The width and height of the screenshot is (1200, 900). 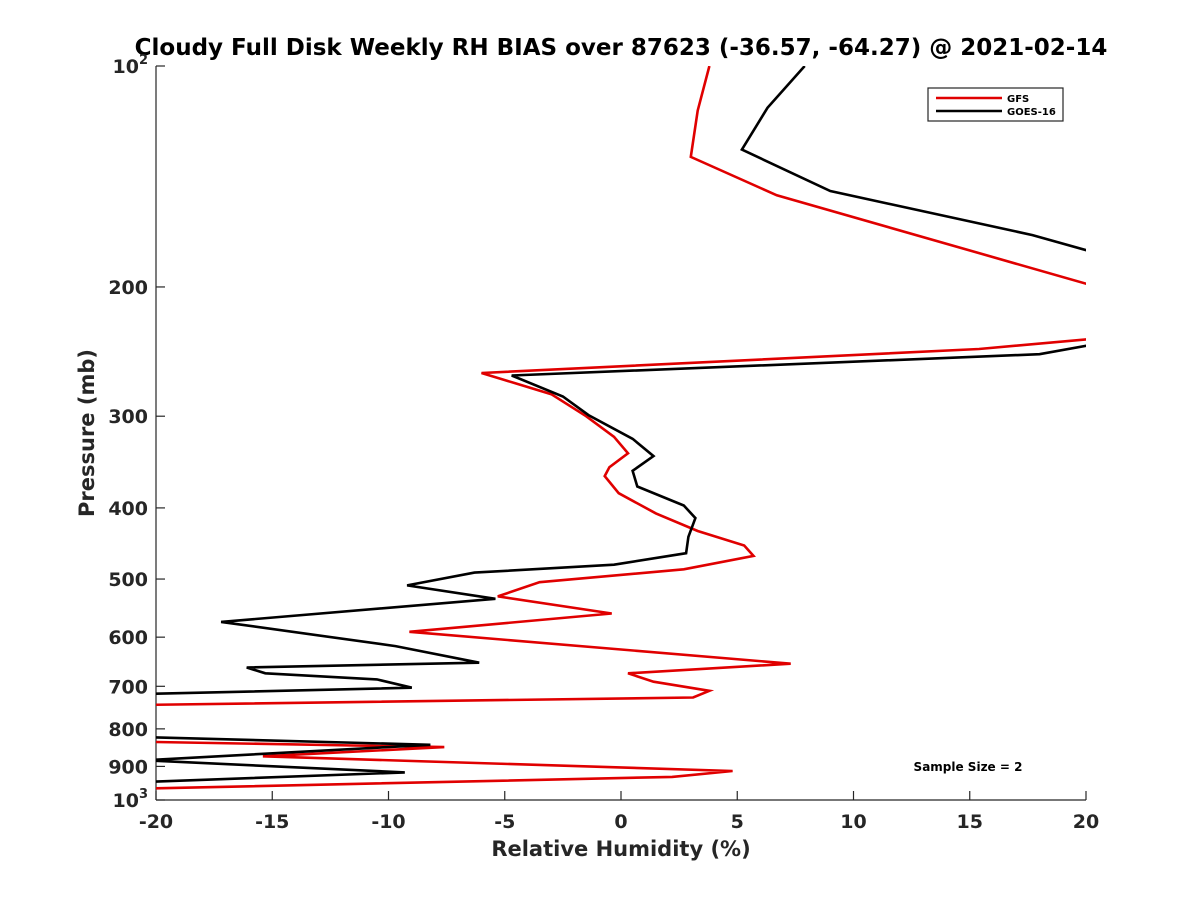 I want to click on legend-box, so click(x=995, y=104).